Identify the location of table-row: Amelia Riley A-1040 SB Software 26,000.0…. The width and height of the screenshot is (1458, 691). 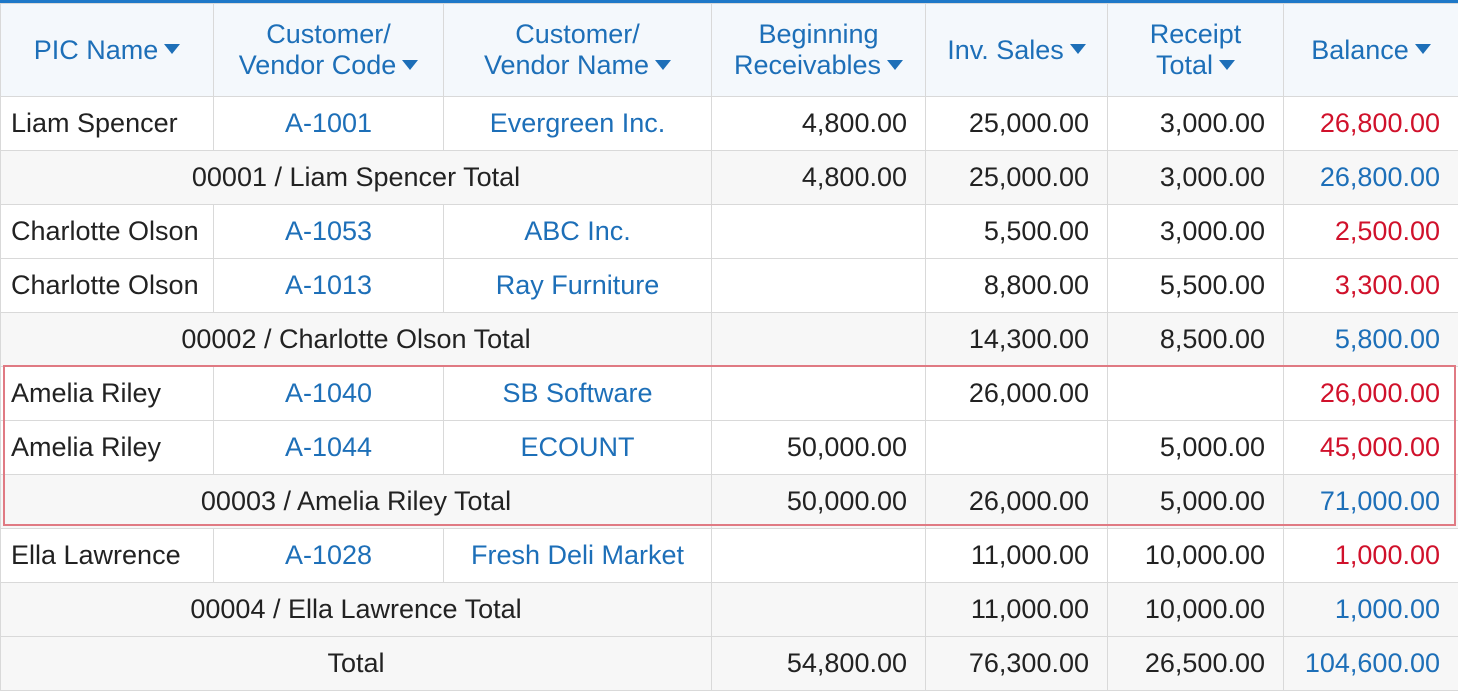
(729, 394).